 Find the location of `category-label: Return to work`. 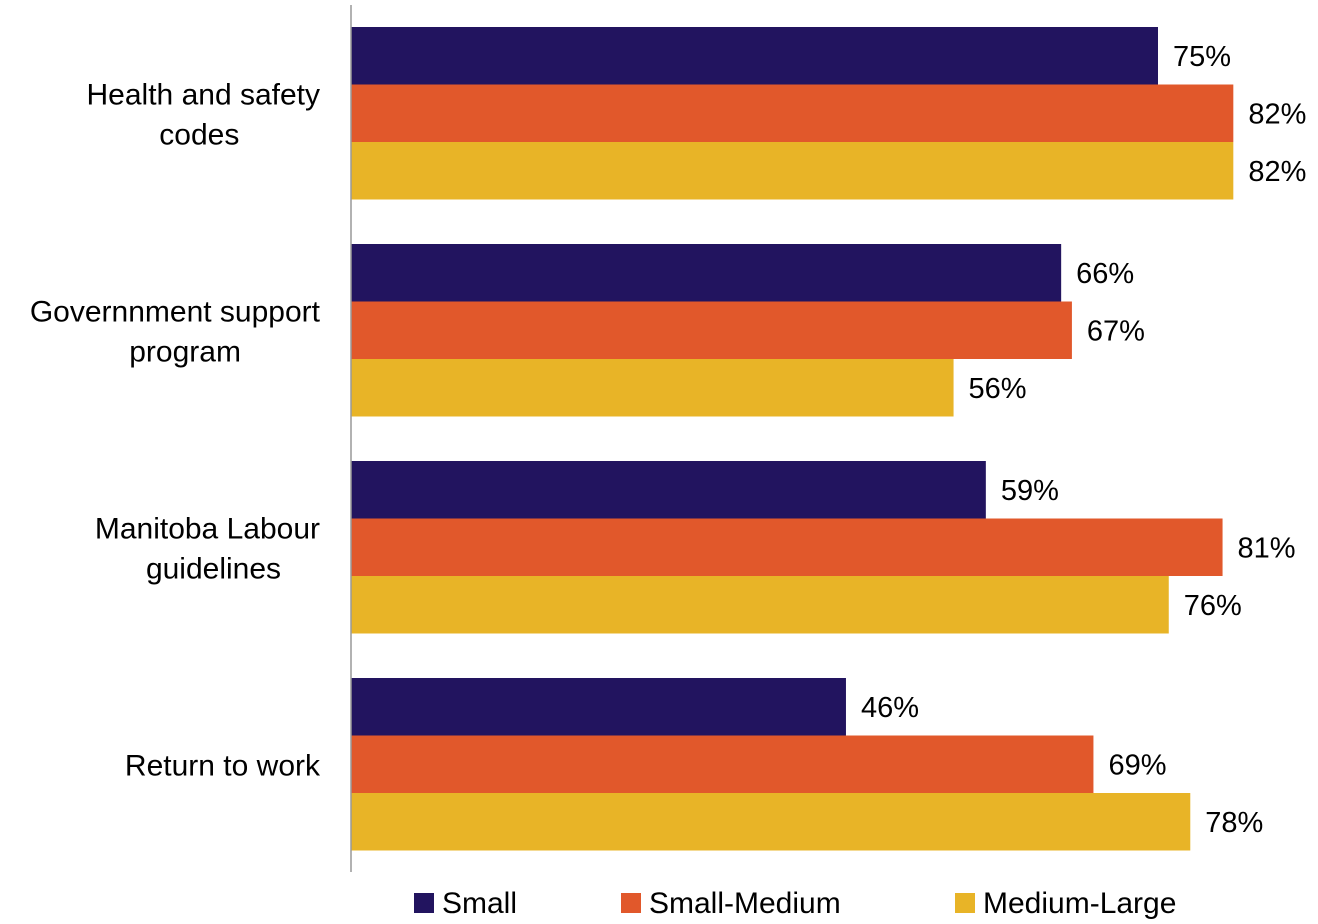

category-label: Return to work is located at coordinates (223, 765).